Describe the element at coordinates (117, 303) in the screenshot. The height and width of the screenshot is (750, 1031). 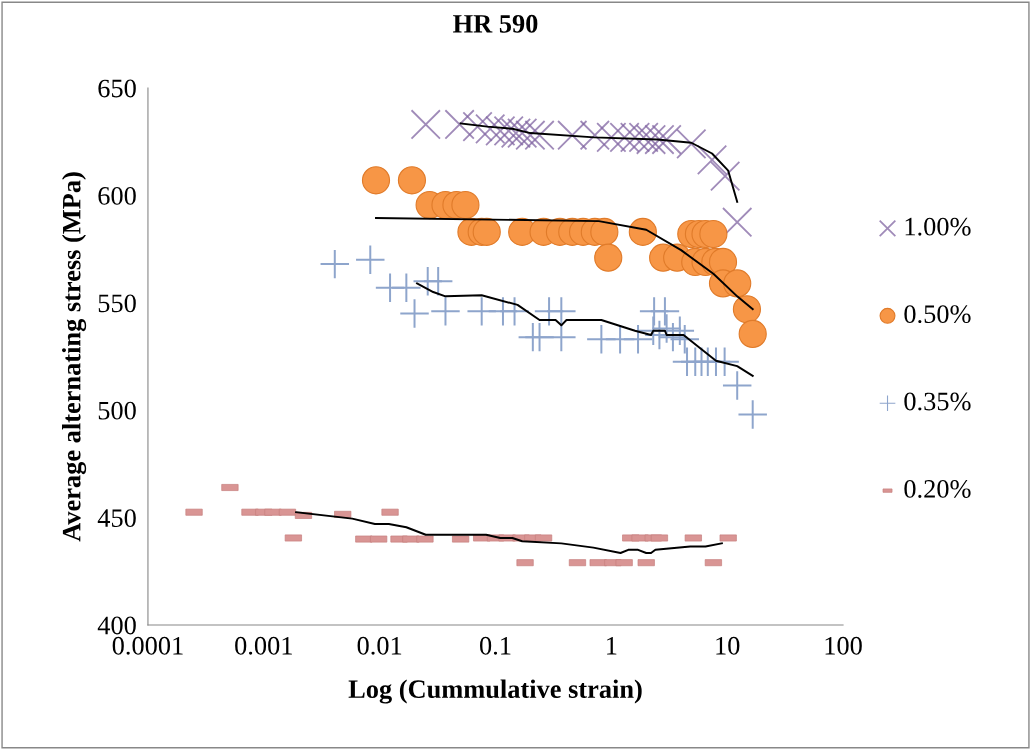
I see `y-tick-label: 550` at that location.